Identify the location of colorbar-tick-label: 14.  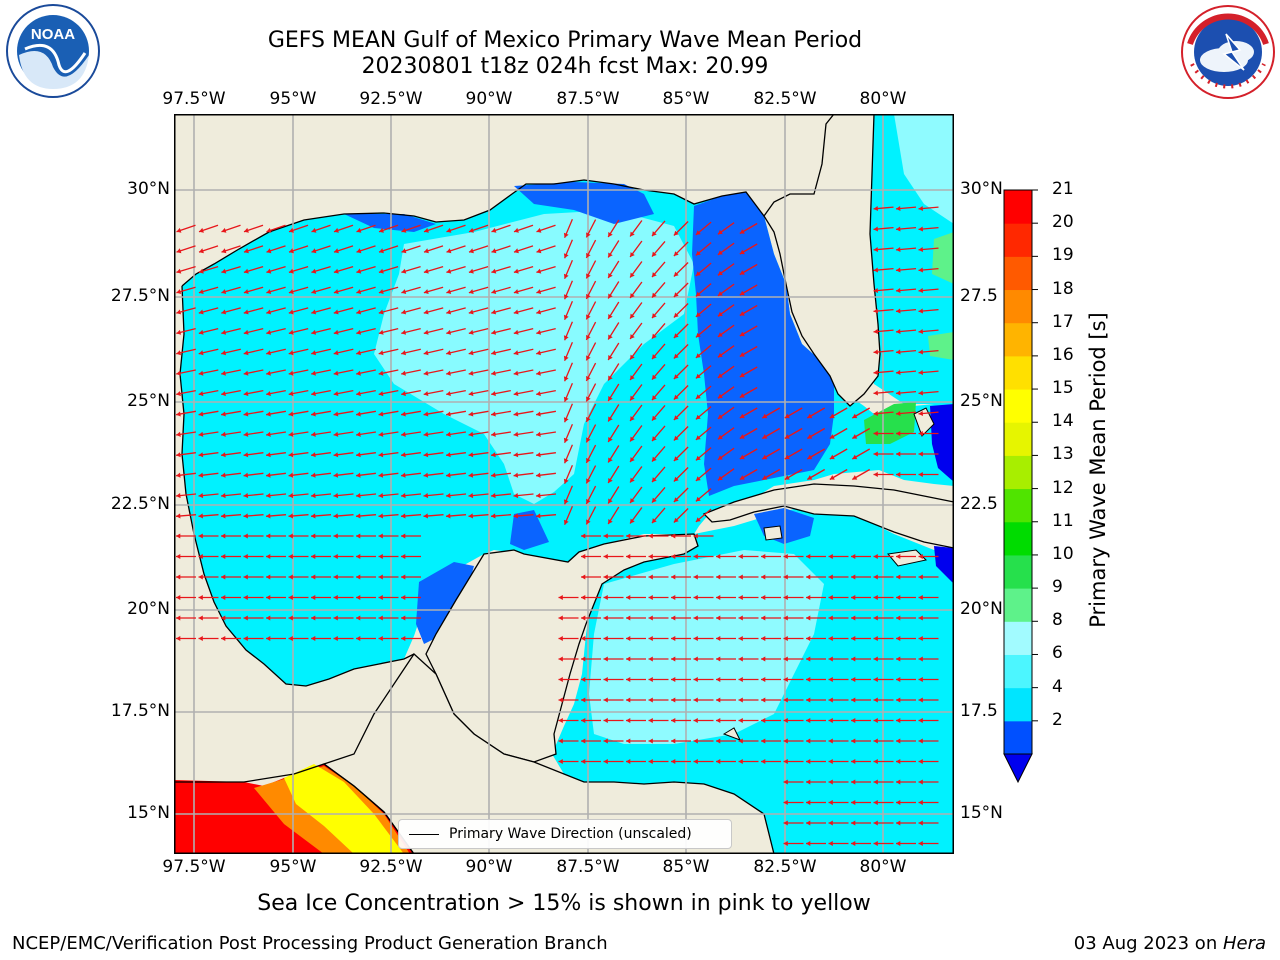
(1063, 421).